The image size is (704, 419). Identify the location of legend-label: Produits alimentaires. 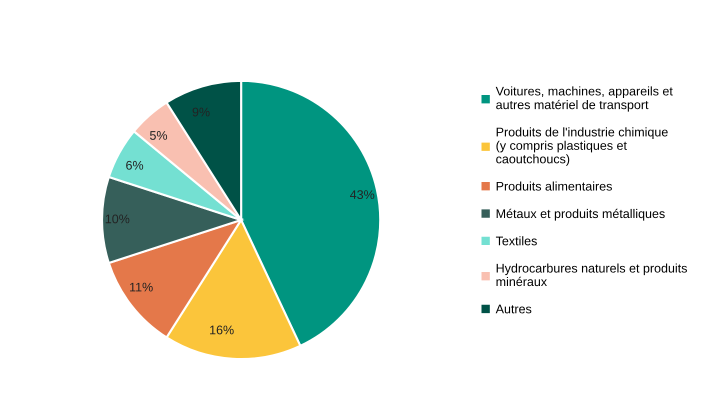
(554, 186).